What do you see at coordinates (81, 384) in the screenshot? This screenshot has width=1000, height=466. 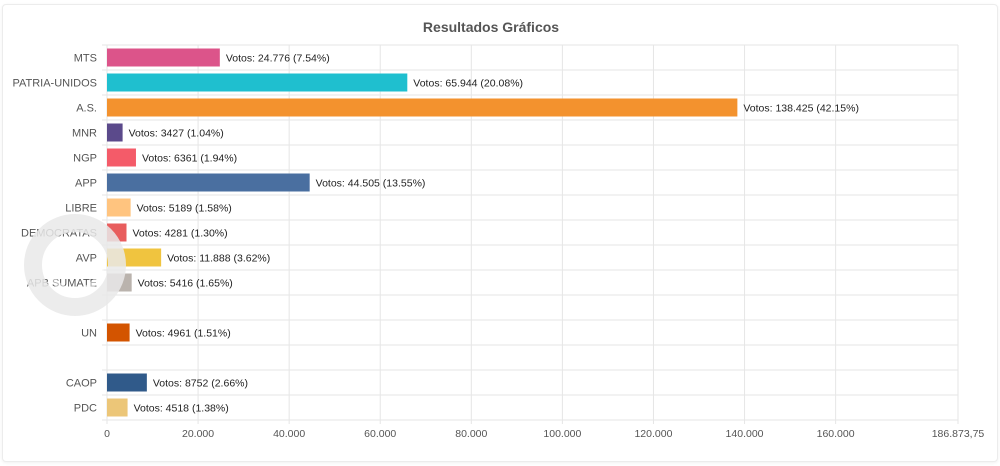 I see `category-label: CAOP` at bounding box center [81, 384].